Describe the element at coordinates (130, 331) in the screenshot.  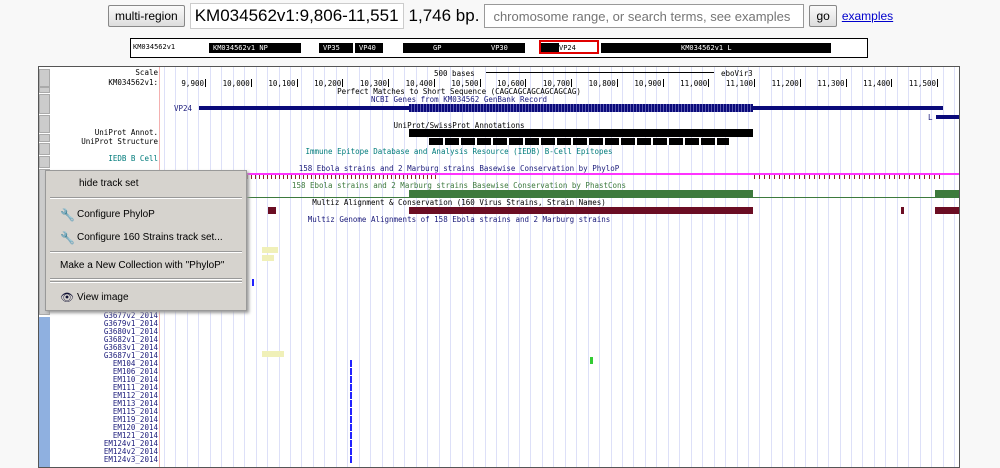
I see `strain-label: G3680v1_2014` at that location.